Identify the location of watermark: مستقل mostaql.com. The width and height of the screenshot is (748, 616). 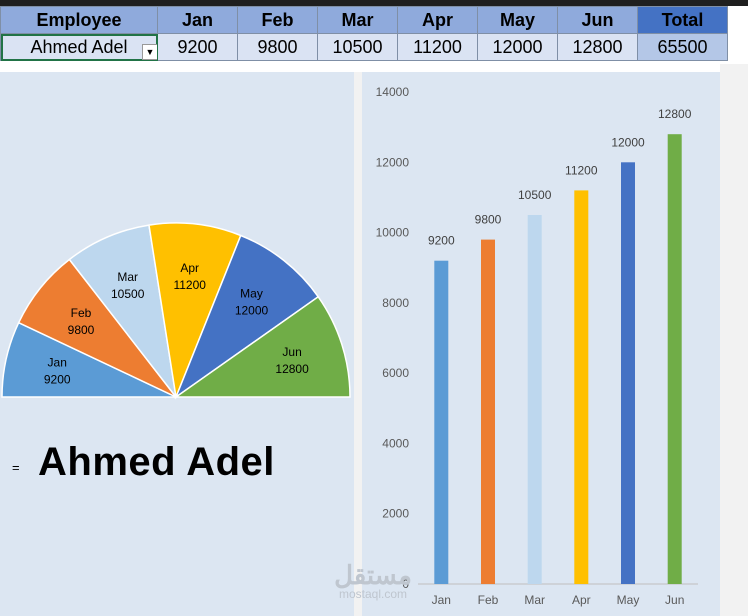
(373, 581).